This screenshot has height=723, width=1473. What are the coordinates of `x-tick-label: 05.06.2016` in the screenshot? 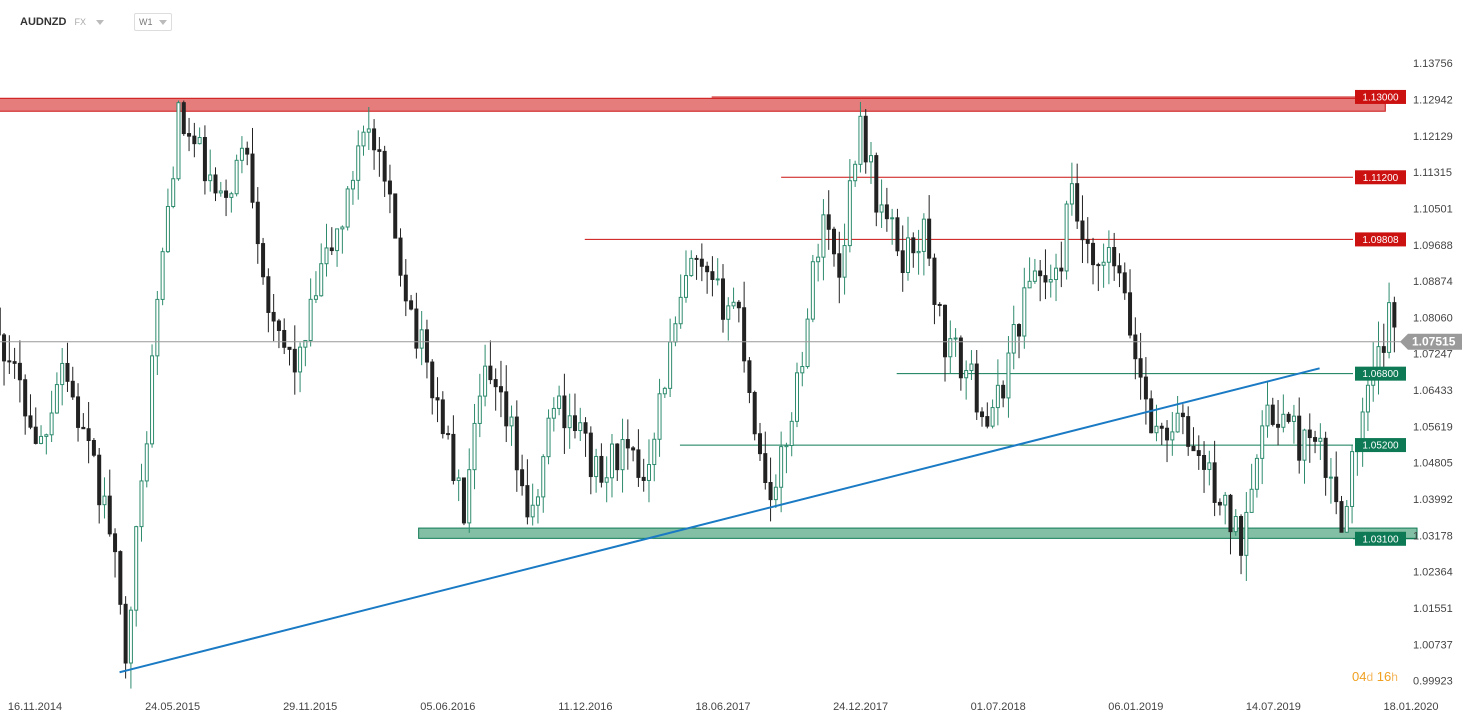 It's located at (447, 707).